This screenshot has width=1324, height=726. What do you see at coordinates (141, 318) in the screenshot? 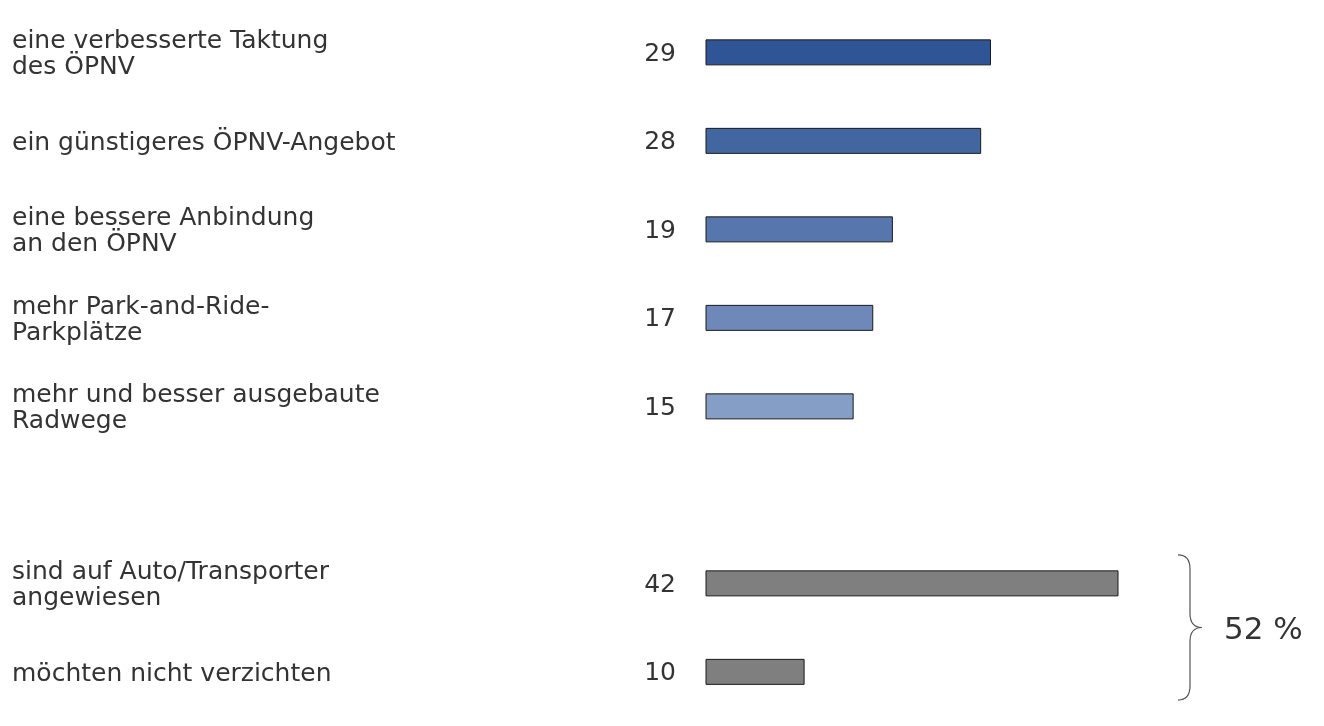
I see `y-tick-label: mehr Park-and-Ride- Parkplätze` at bounding box center [141, 318].